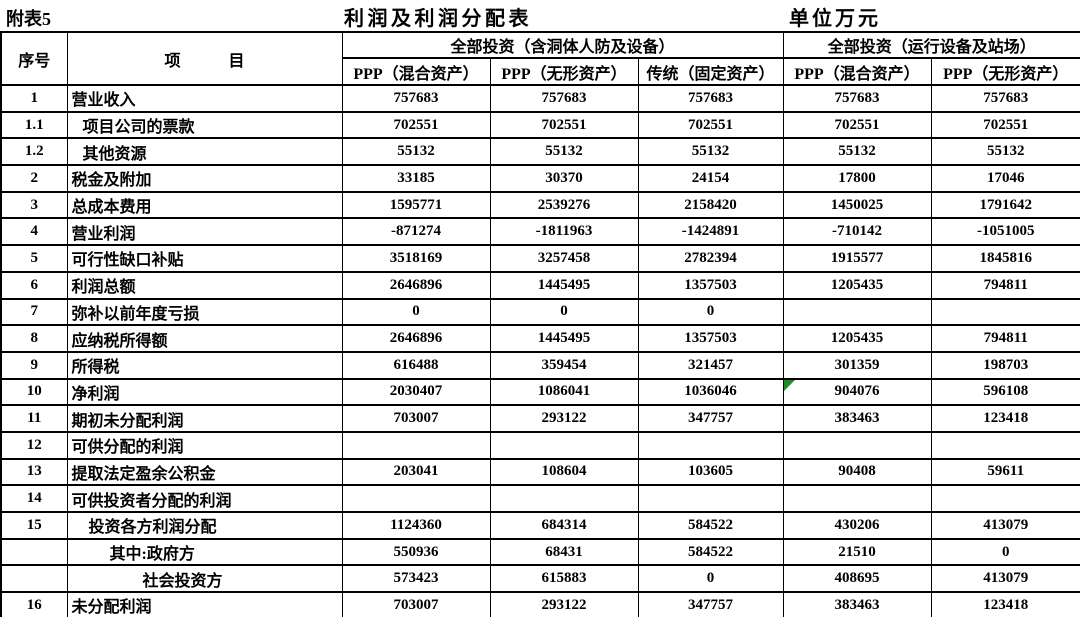  I want to click on table-row: 10 净利润 2030407 1086041 1036046 904076 596108, so click(540, 392).